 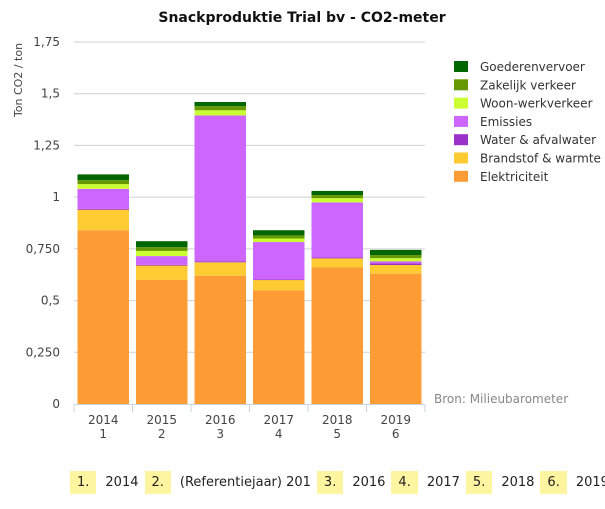 I want to click on footer-number-badge: 3., so click(x=330, y=482).